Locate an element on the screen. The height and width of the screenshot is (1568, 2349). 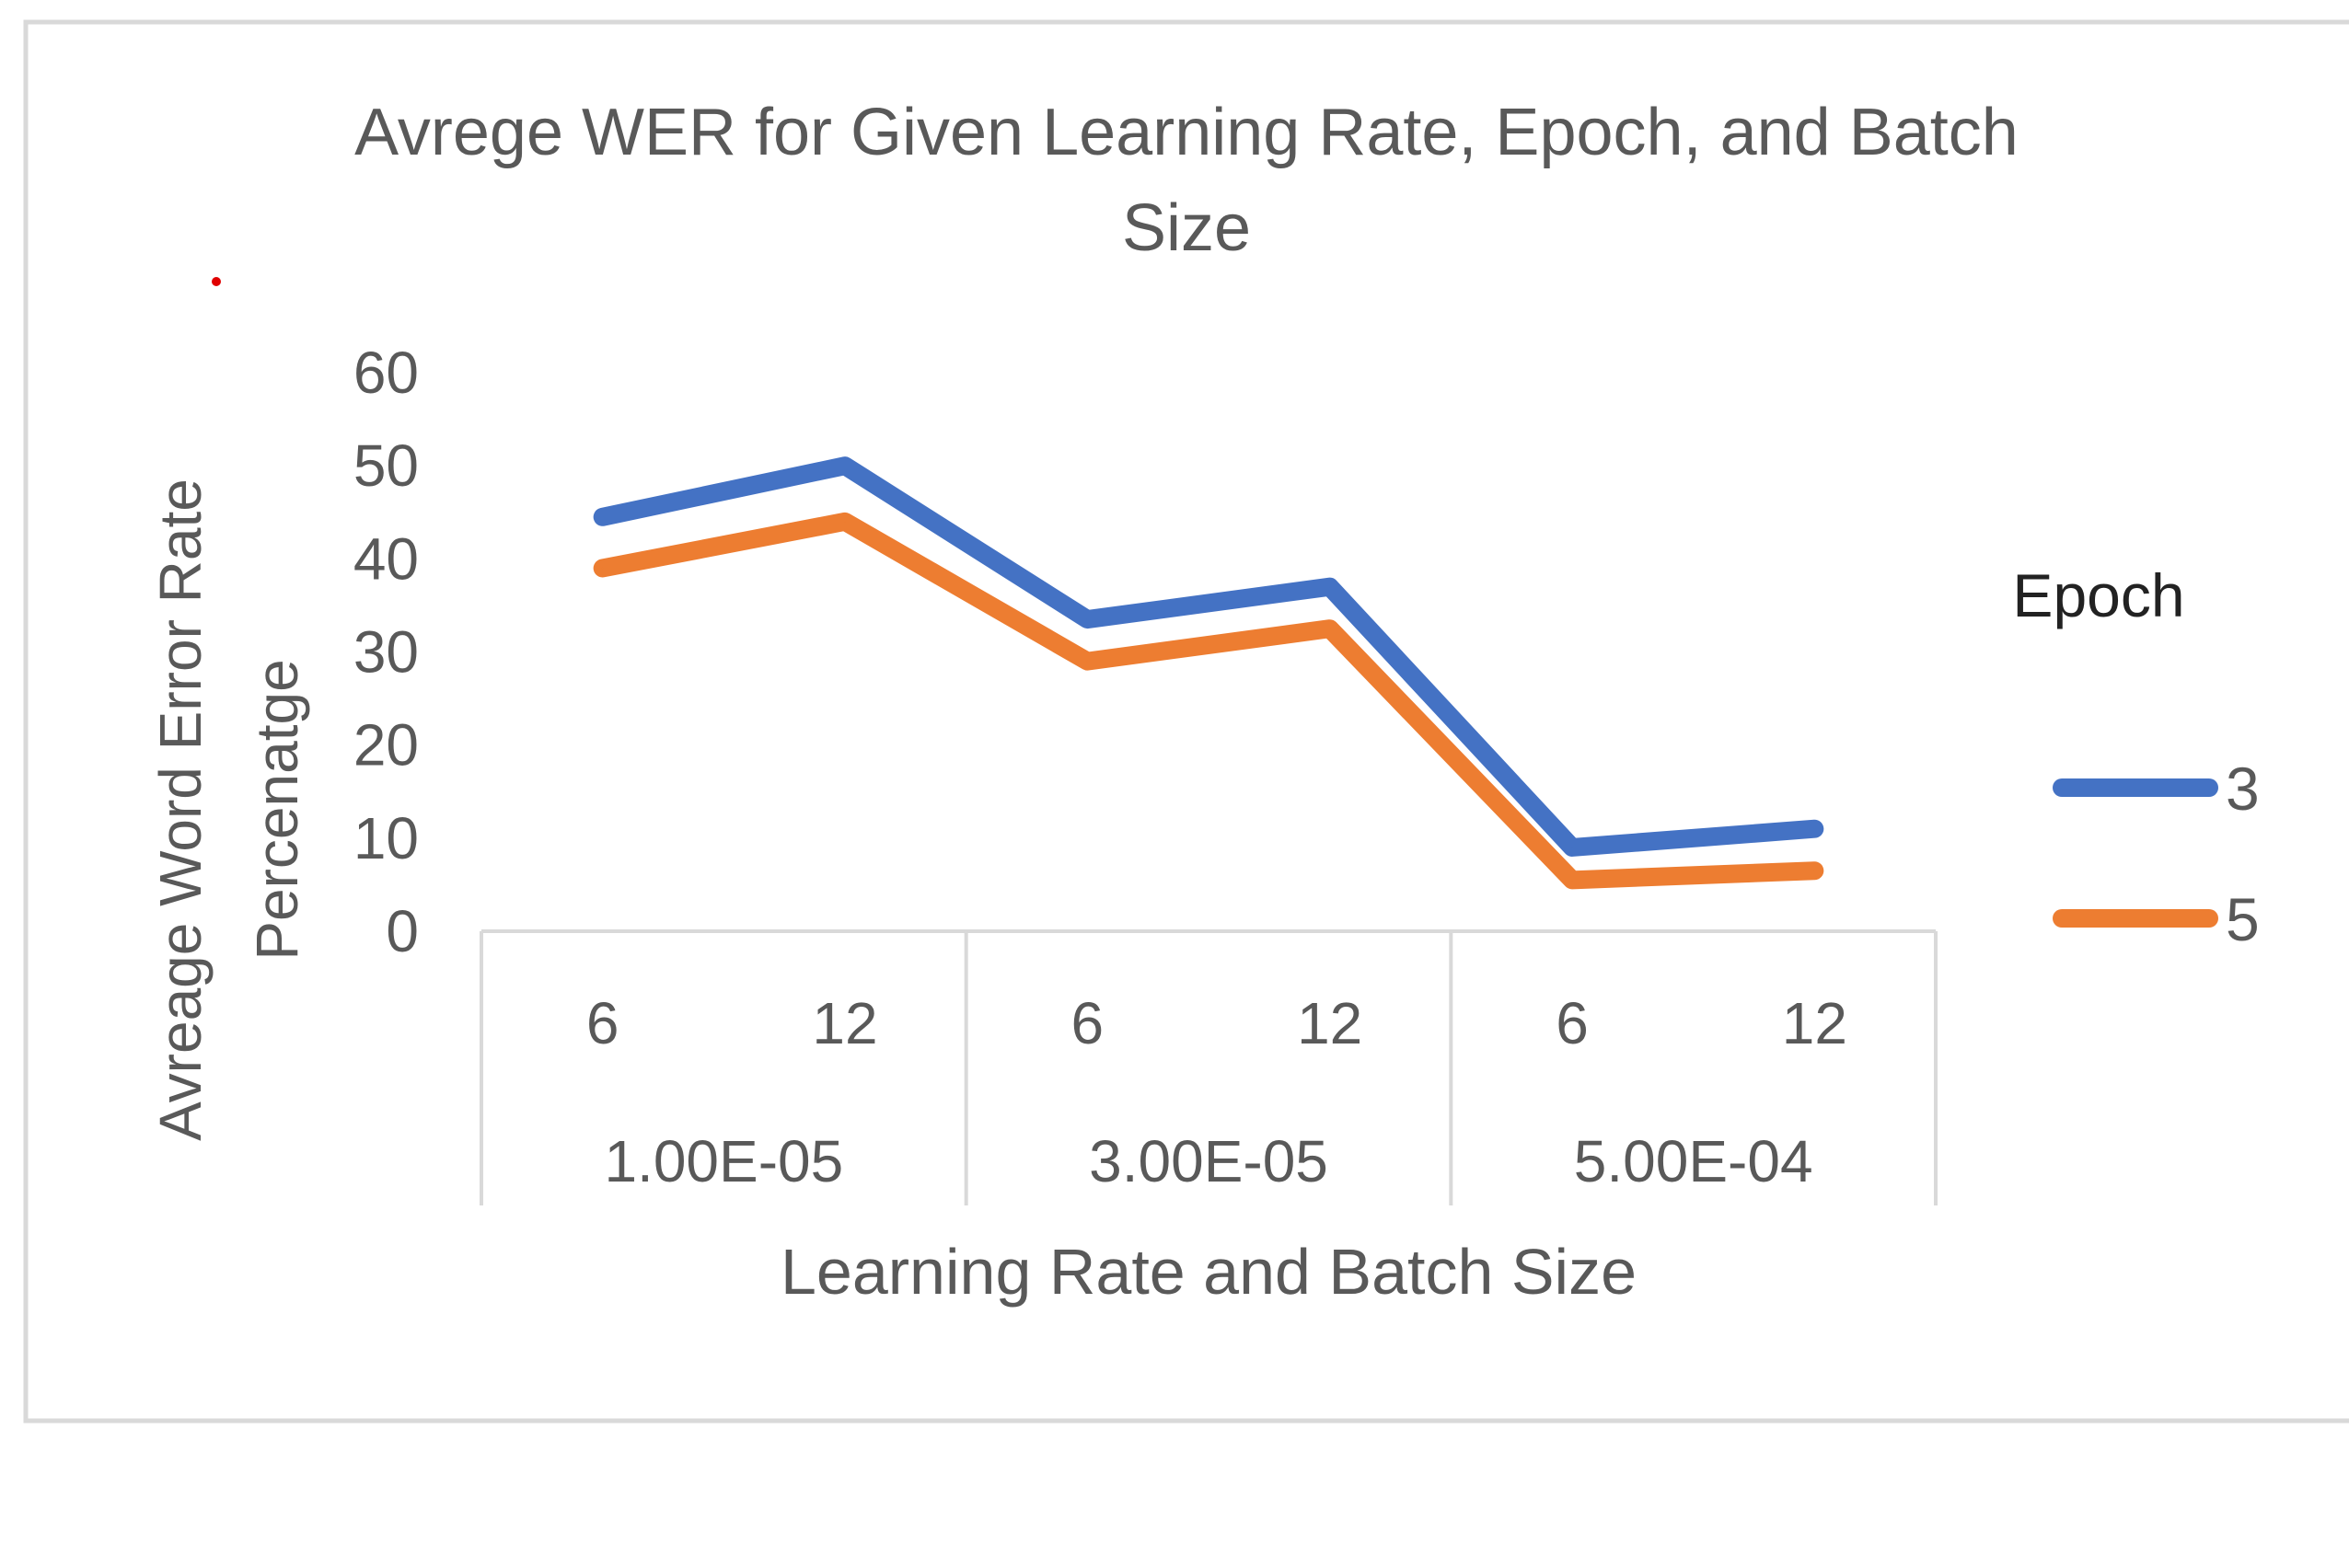
y-tick-label: 50 is located at coordinates (386, 465).